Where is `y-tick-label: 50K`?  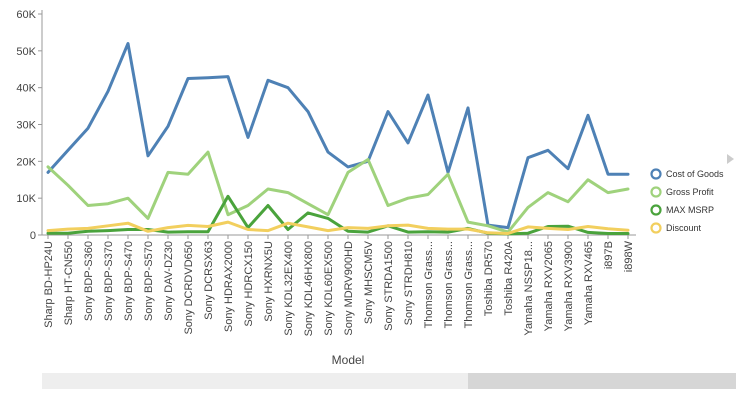 y-tick-label: 50K is located at coordinates (26, 52).